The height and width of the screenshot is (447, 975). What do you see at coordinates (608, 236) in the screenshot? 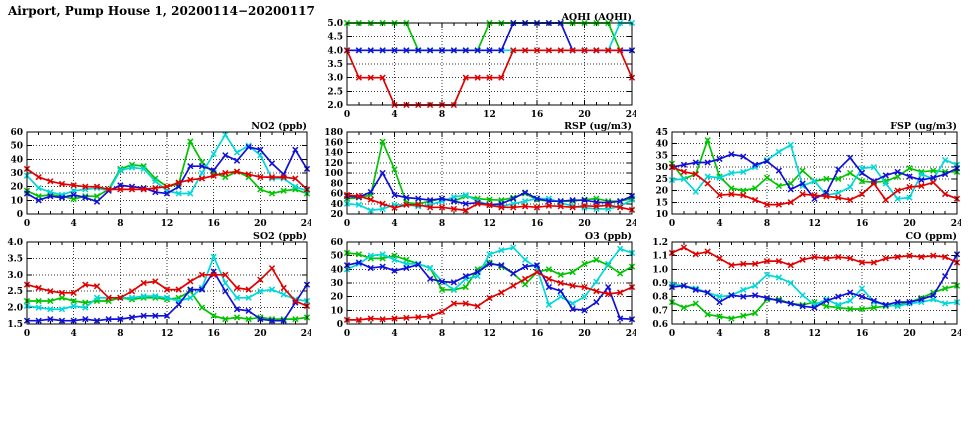
I see `o3-panel-title: O3 (ppb)` at bounding box center [608, 236].